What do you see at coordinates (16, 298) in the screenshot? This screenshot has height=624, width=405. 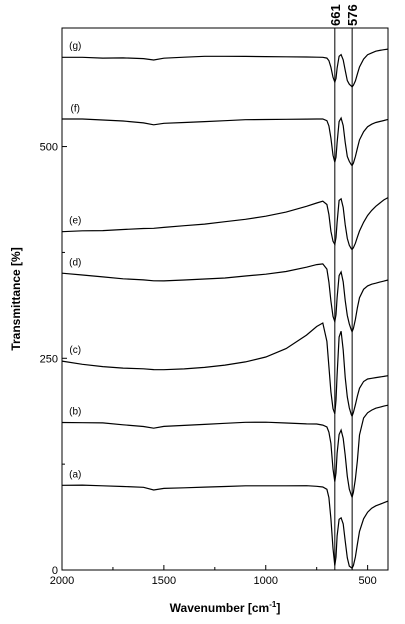 I see `y-axis-title: Transmittance [%]` at bounding box center [16, 298].